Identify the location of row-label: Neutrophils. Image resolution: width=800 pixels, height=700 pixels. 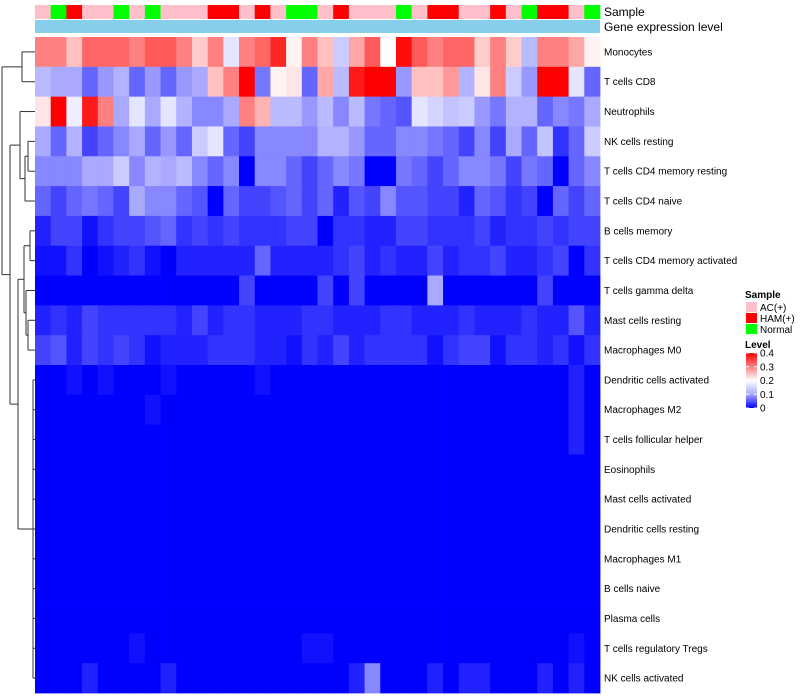
(629, 112).